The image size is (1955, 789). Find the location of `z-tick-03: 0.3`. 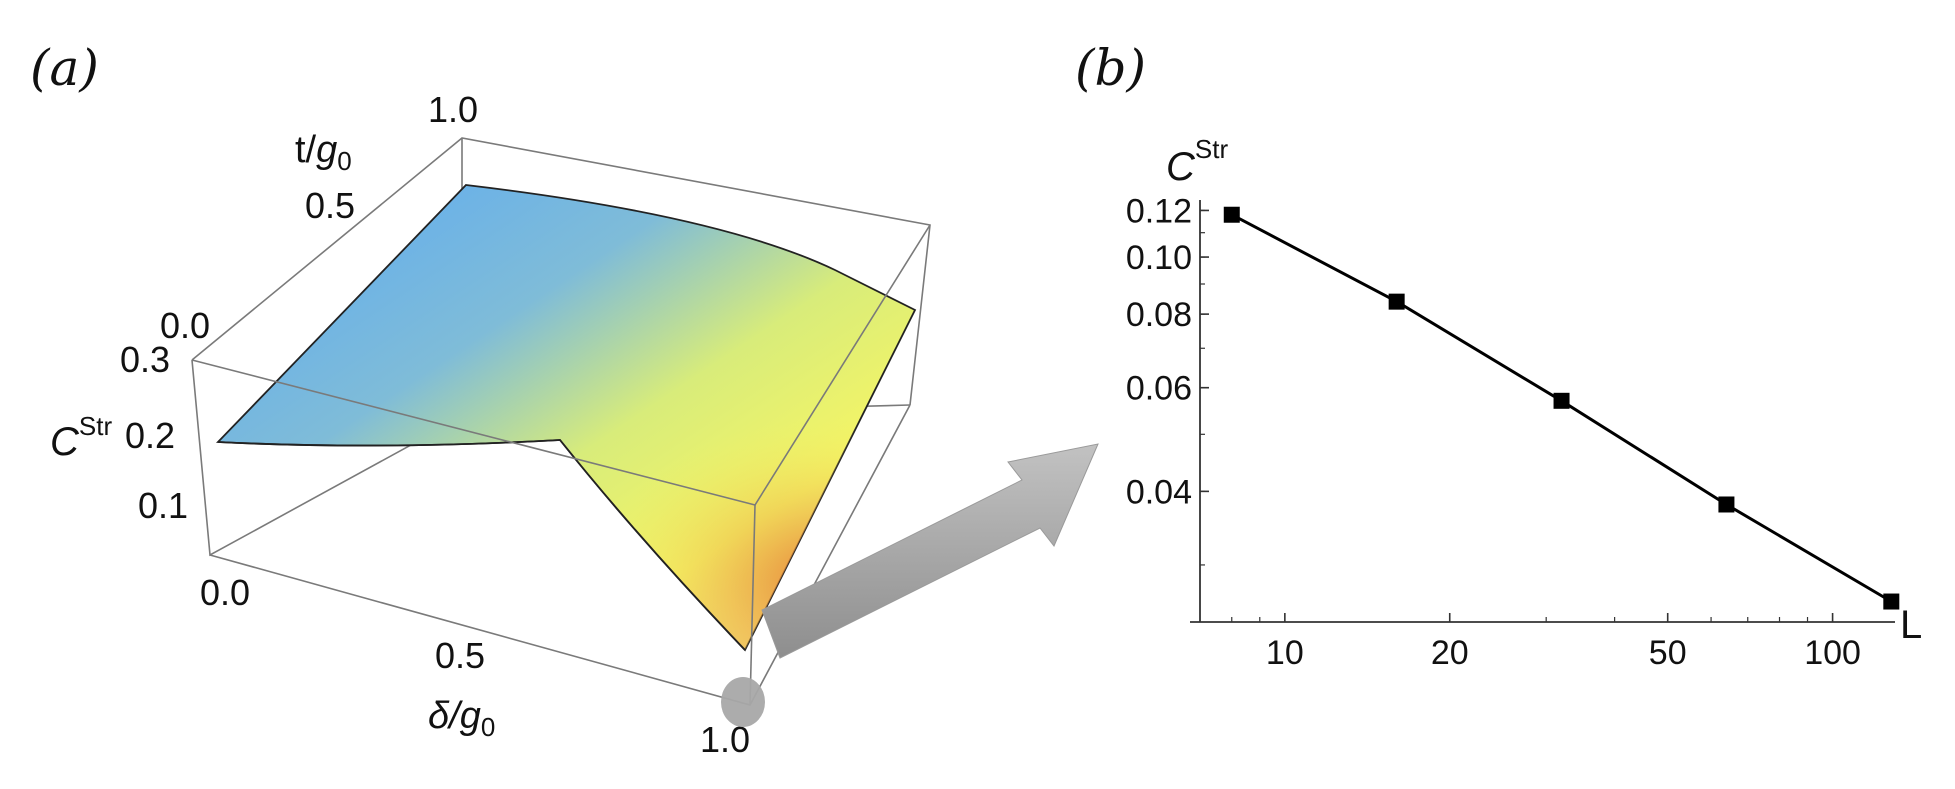

z-tick-03: 0.3 is located at coordinates (145, 359).